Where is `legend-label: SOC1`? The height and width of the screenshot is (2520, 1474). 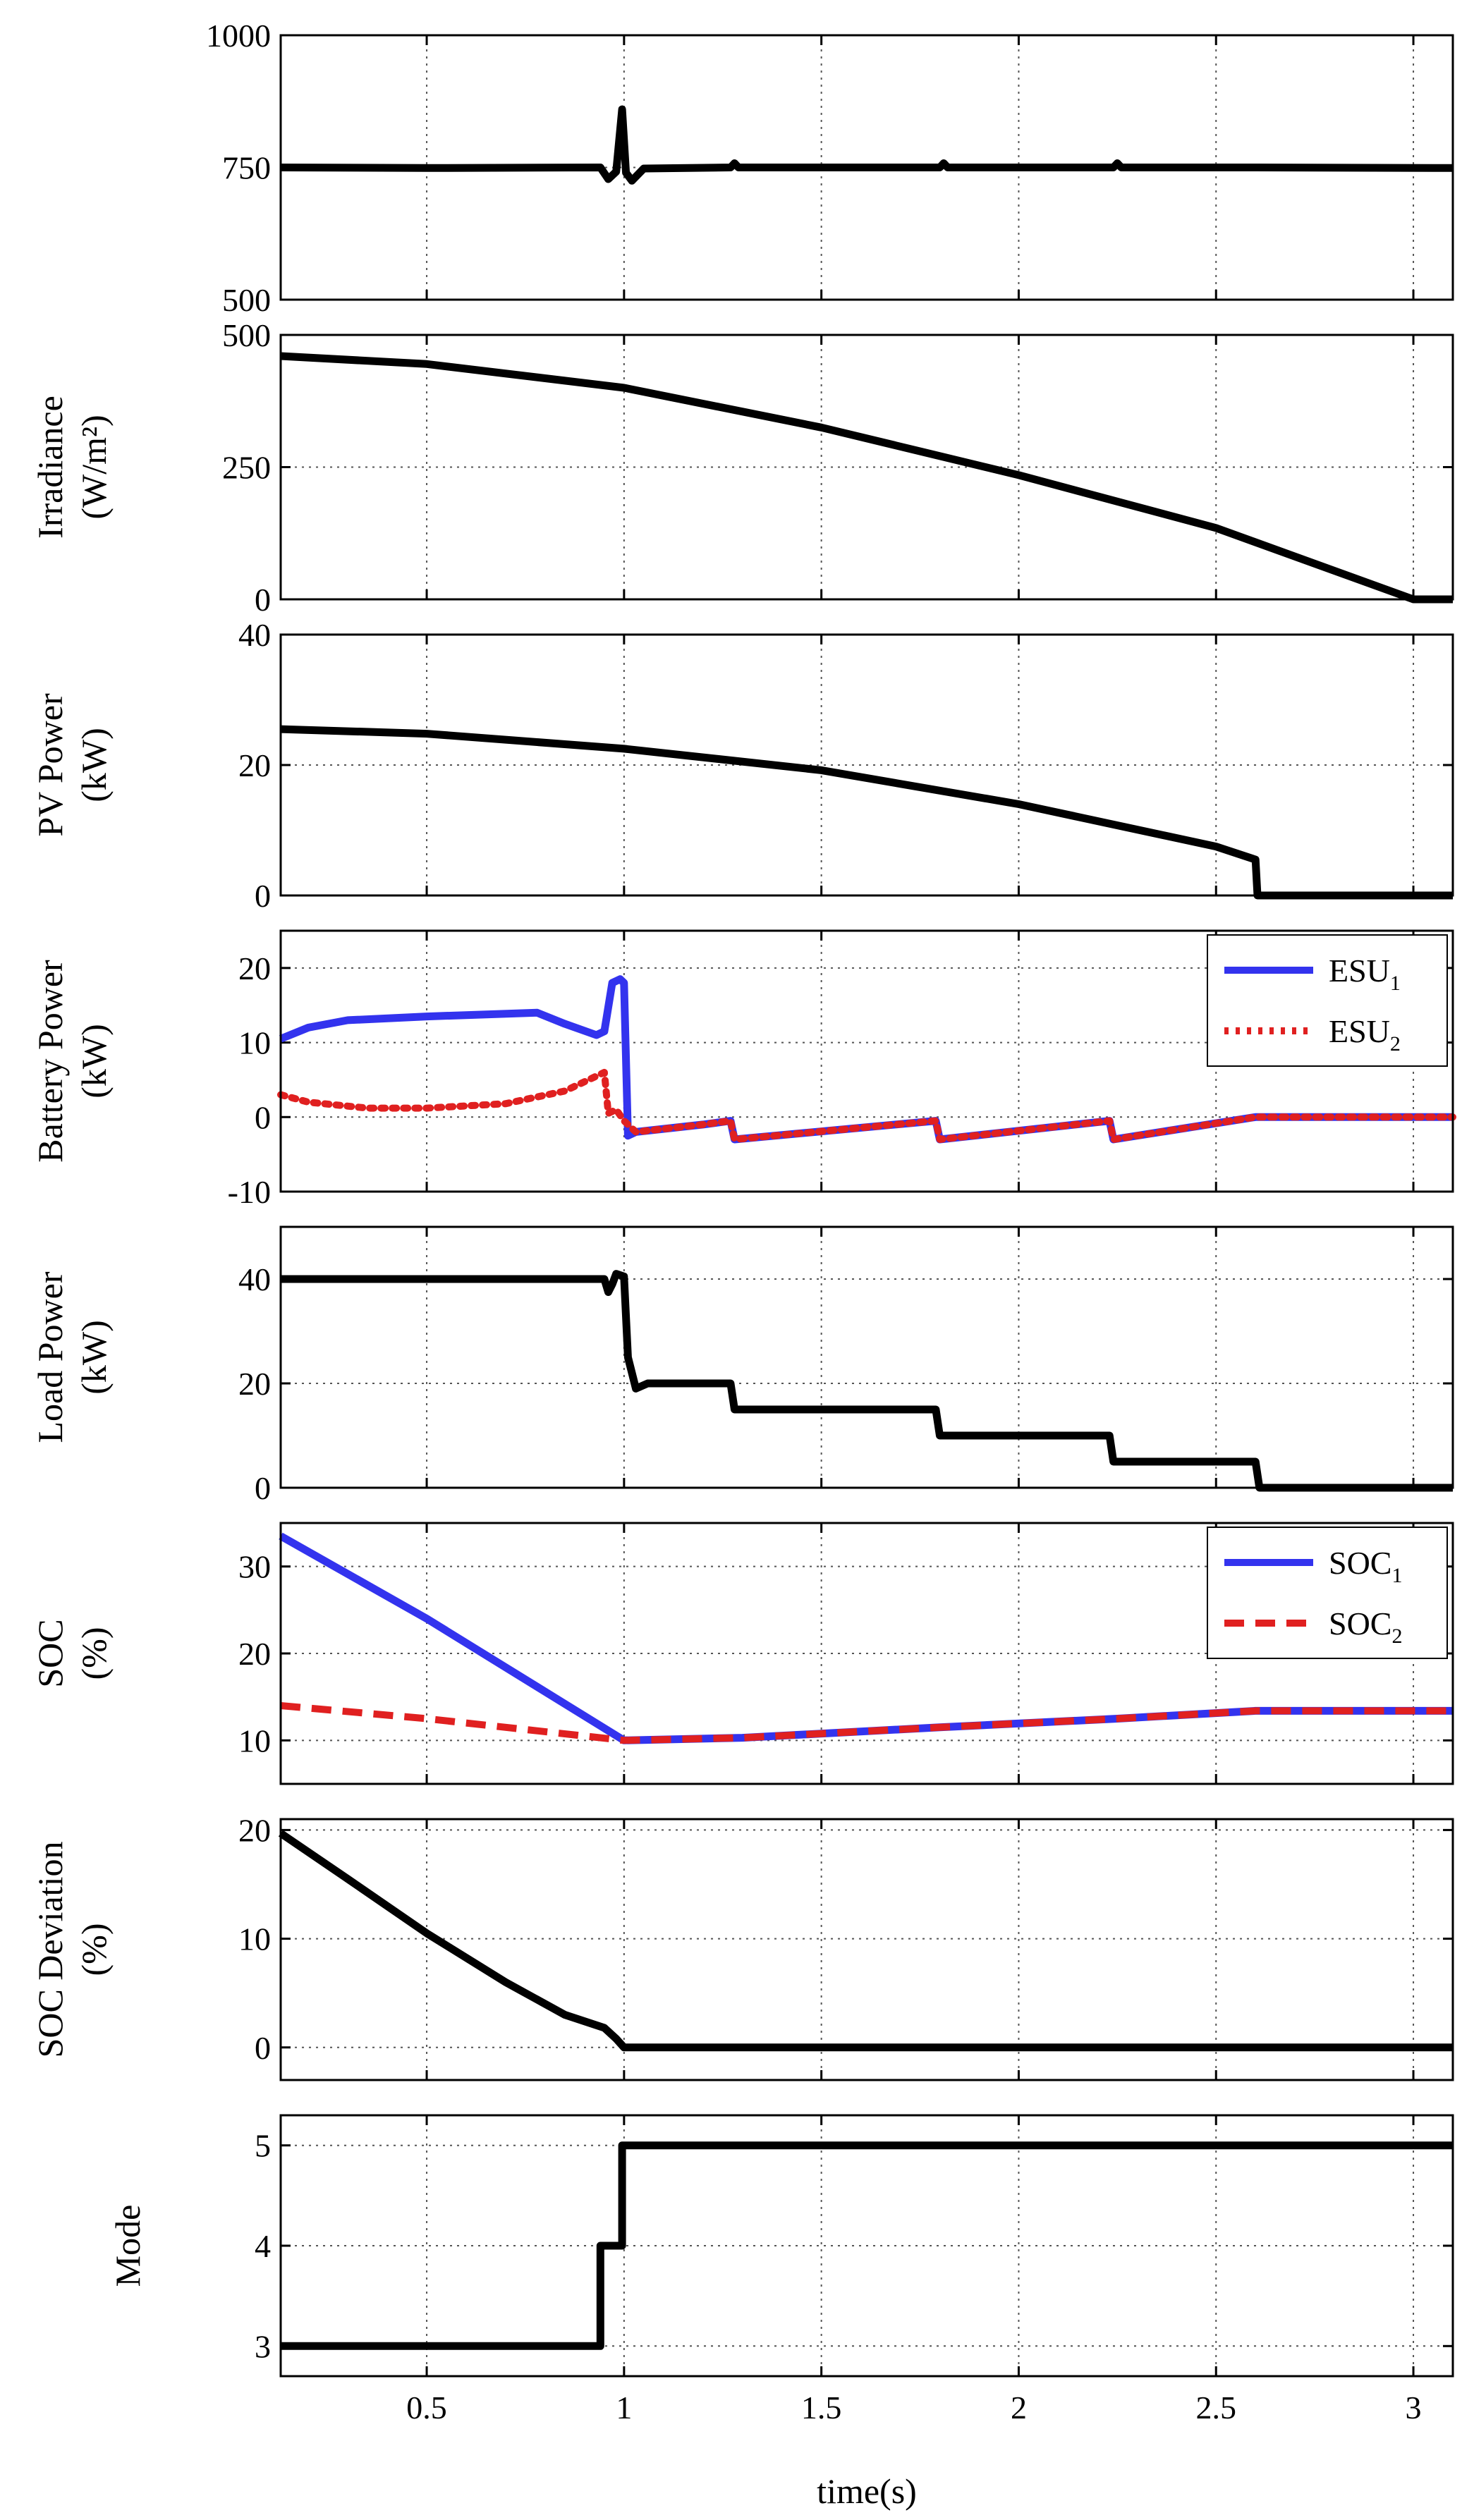 legend-label: SOC1 is located at coordinates (1365, 1566).